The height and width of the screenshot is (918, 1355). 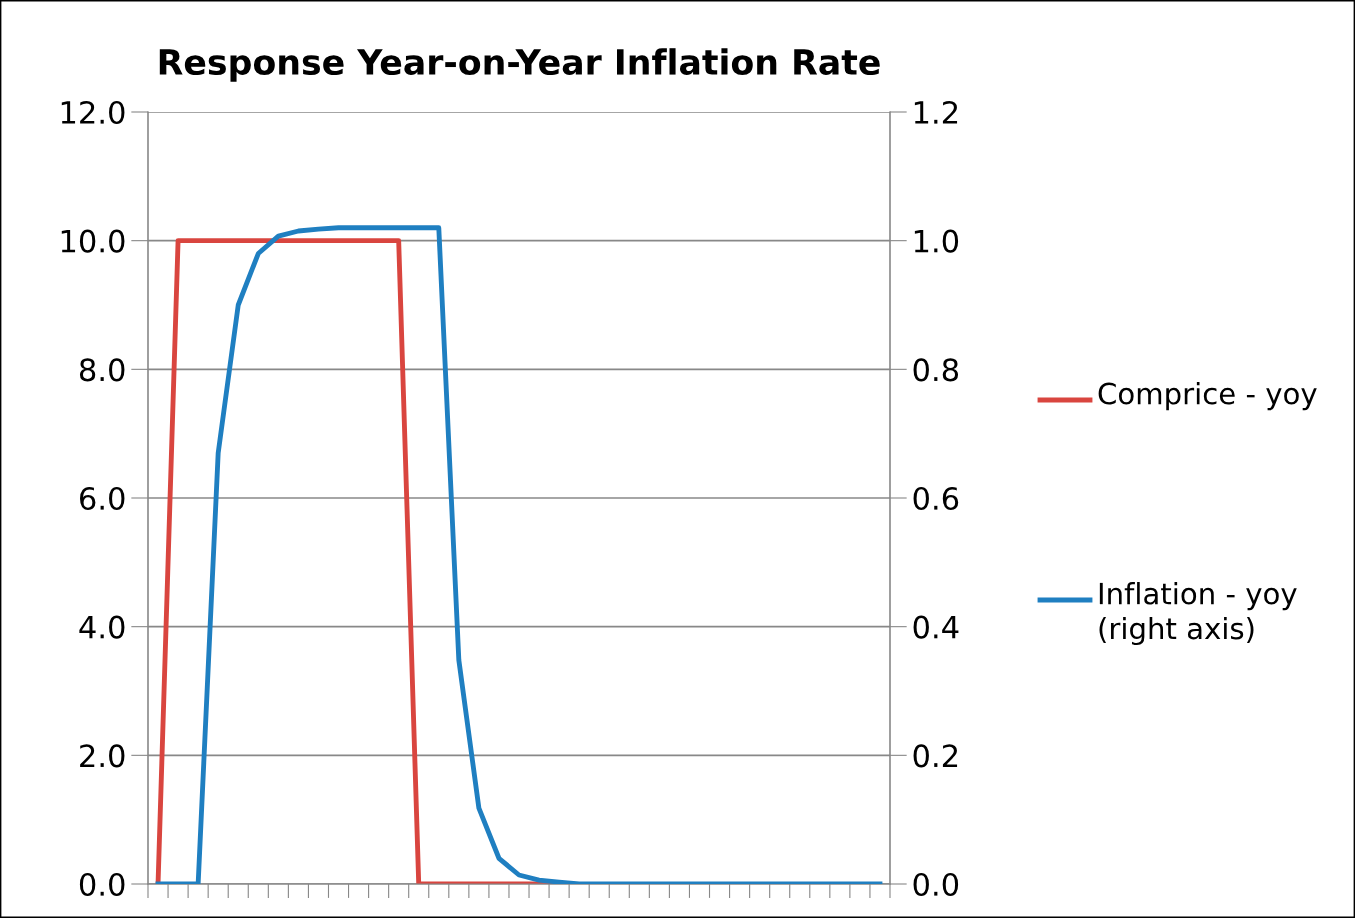 I want to click on y2-tick-label: 1.2, so click(x=936, y=112).